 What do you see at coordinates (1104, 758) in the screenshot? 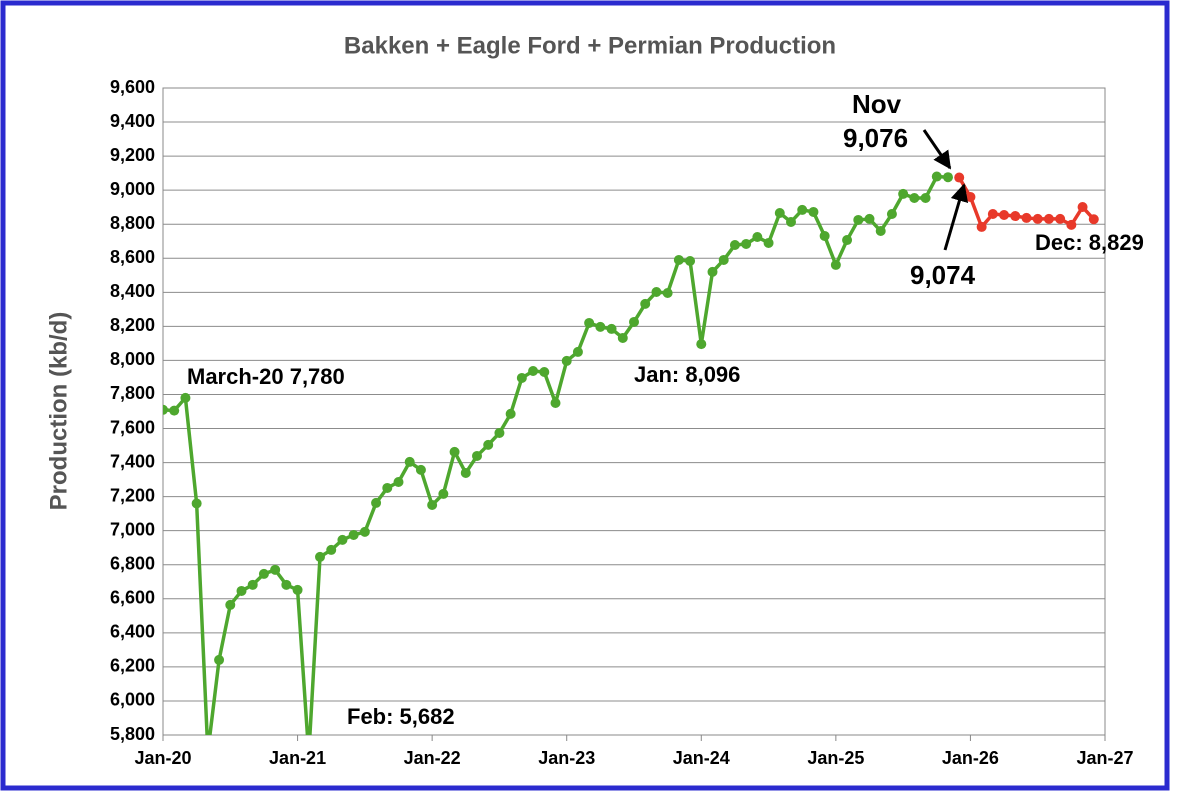
I see `x-tick-label: Jan-27` at bounding box center [1104, 758].